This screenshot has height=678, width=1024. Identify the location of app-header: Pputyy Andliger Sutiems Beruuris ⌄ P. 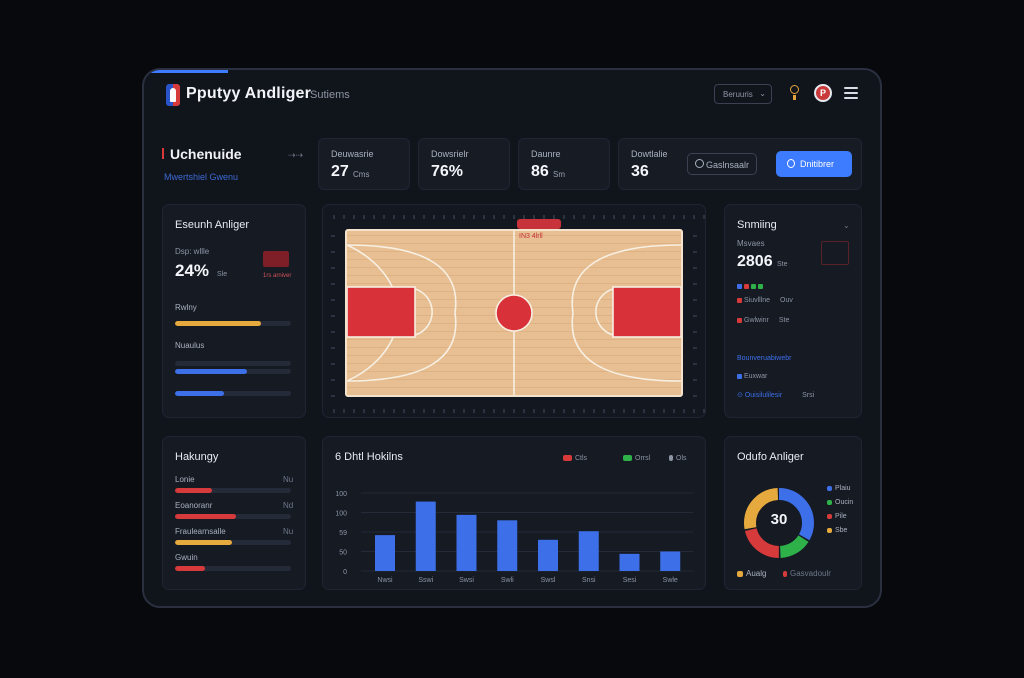
(512, 97).